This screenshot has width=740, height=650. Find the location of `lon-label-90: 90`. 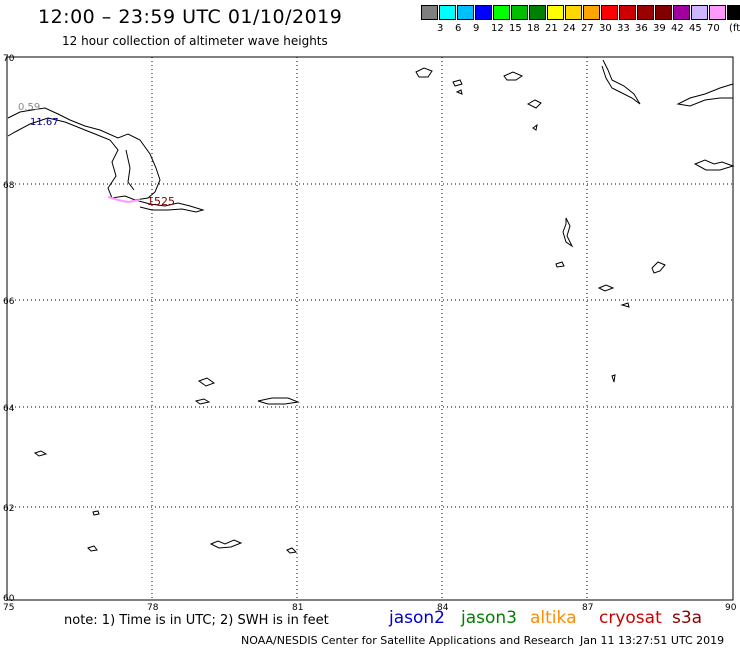

lon-label-90: 90 is located at coordinates (731, 608).